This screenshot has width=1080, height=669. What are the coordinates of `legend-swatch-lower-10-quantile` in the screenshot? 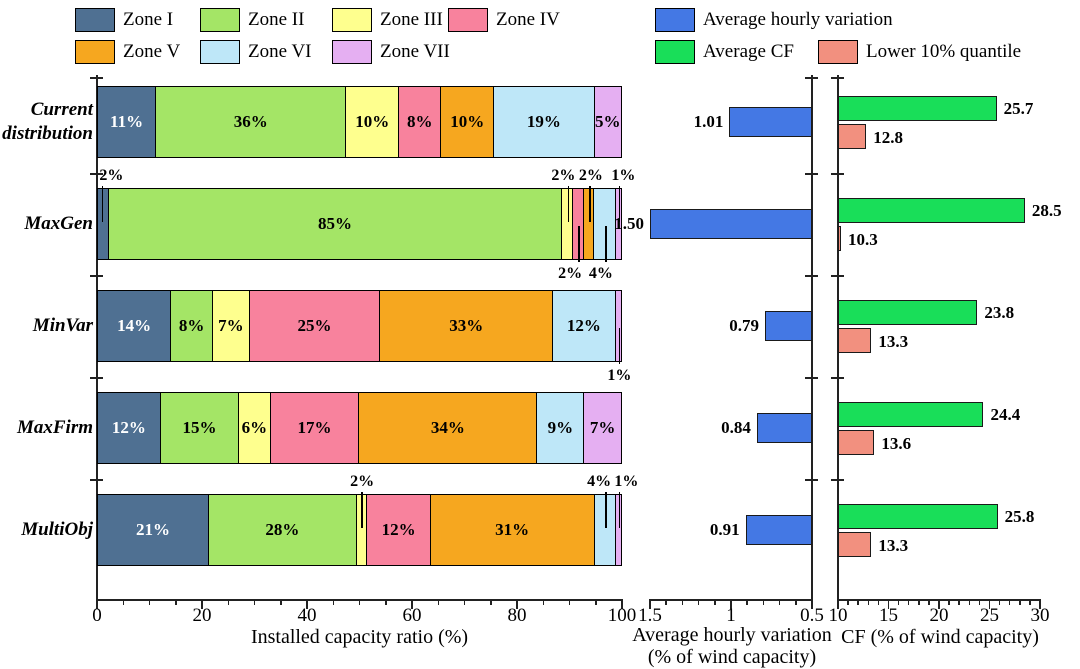 It's located at (838, 52).